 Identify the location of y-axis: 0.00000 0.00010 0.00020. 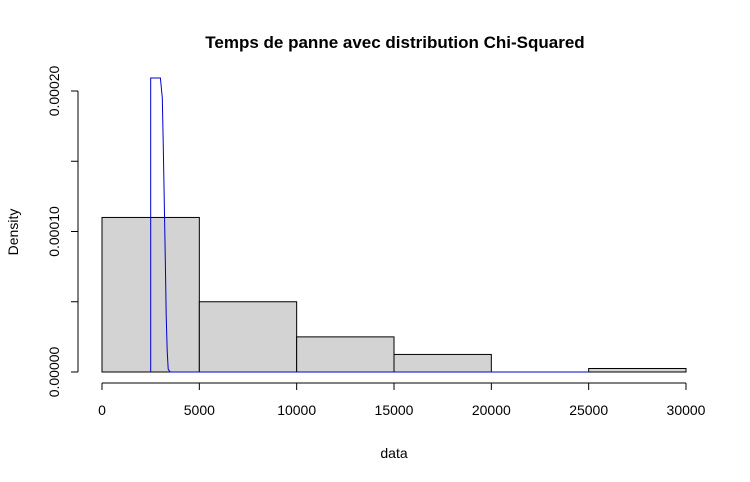
(62, 231).